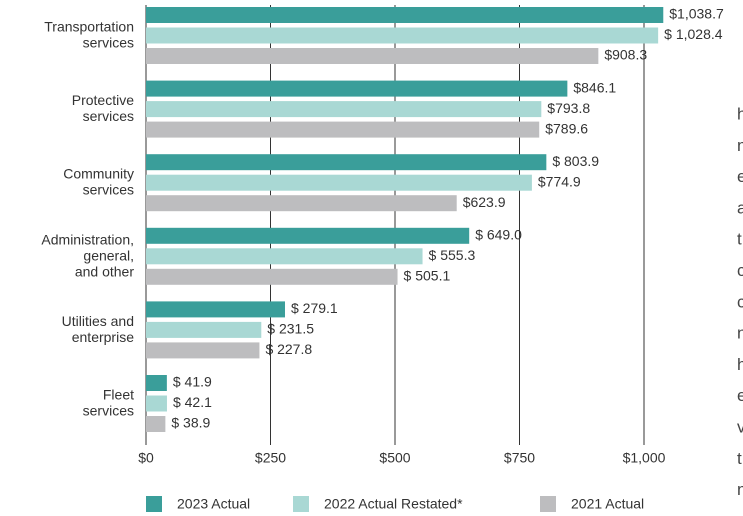  I want to click on legend-label: 2023 Actual, so click(213, 504).